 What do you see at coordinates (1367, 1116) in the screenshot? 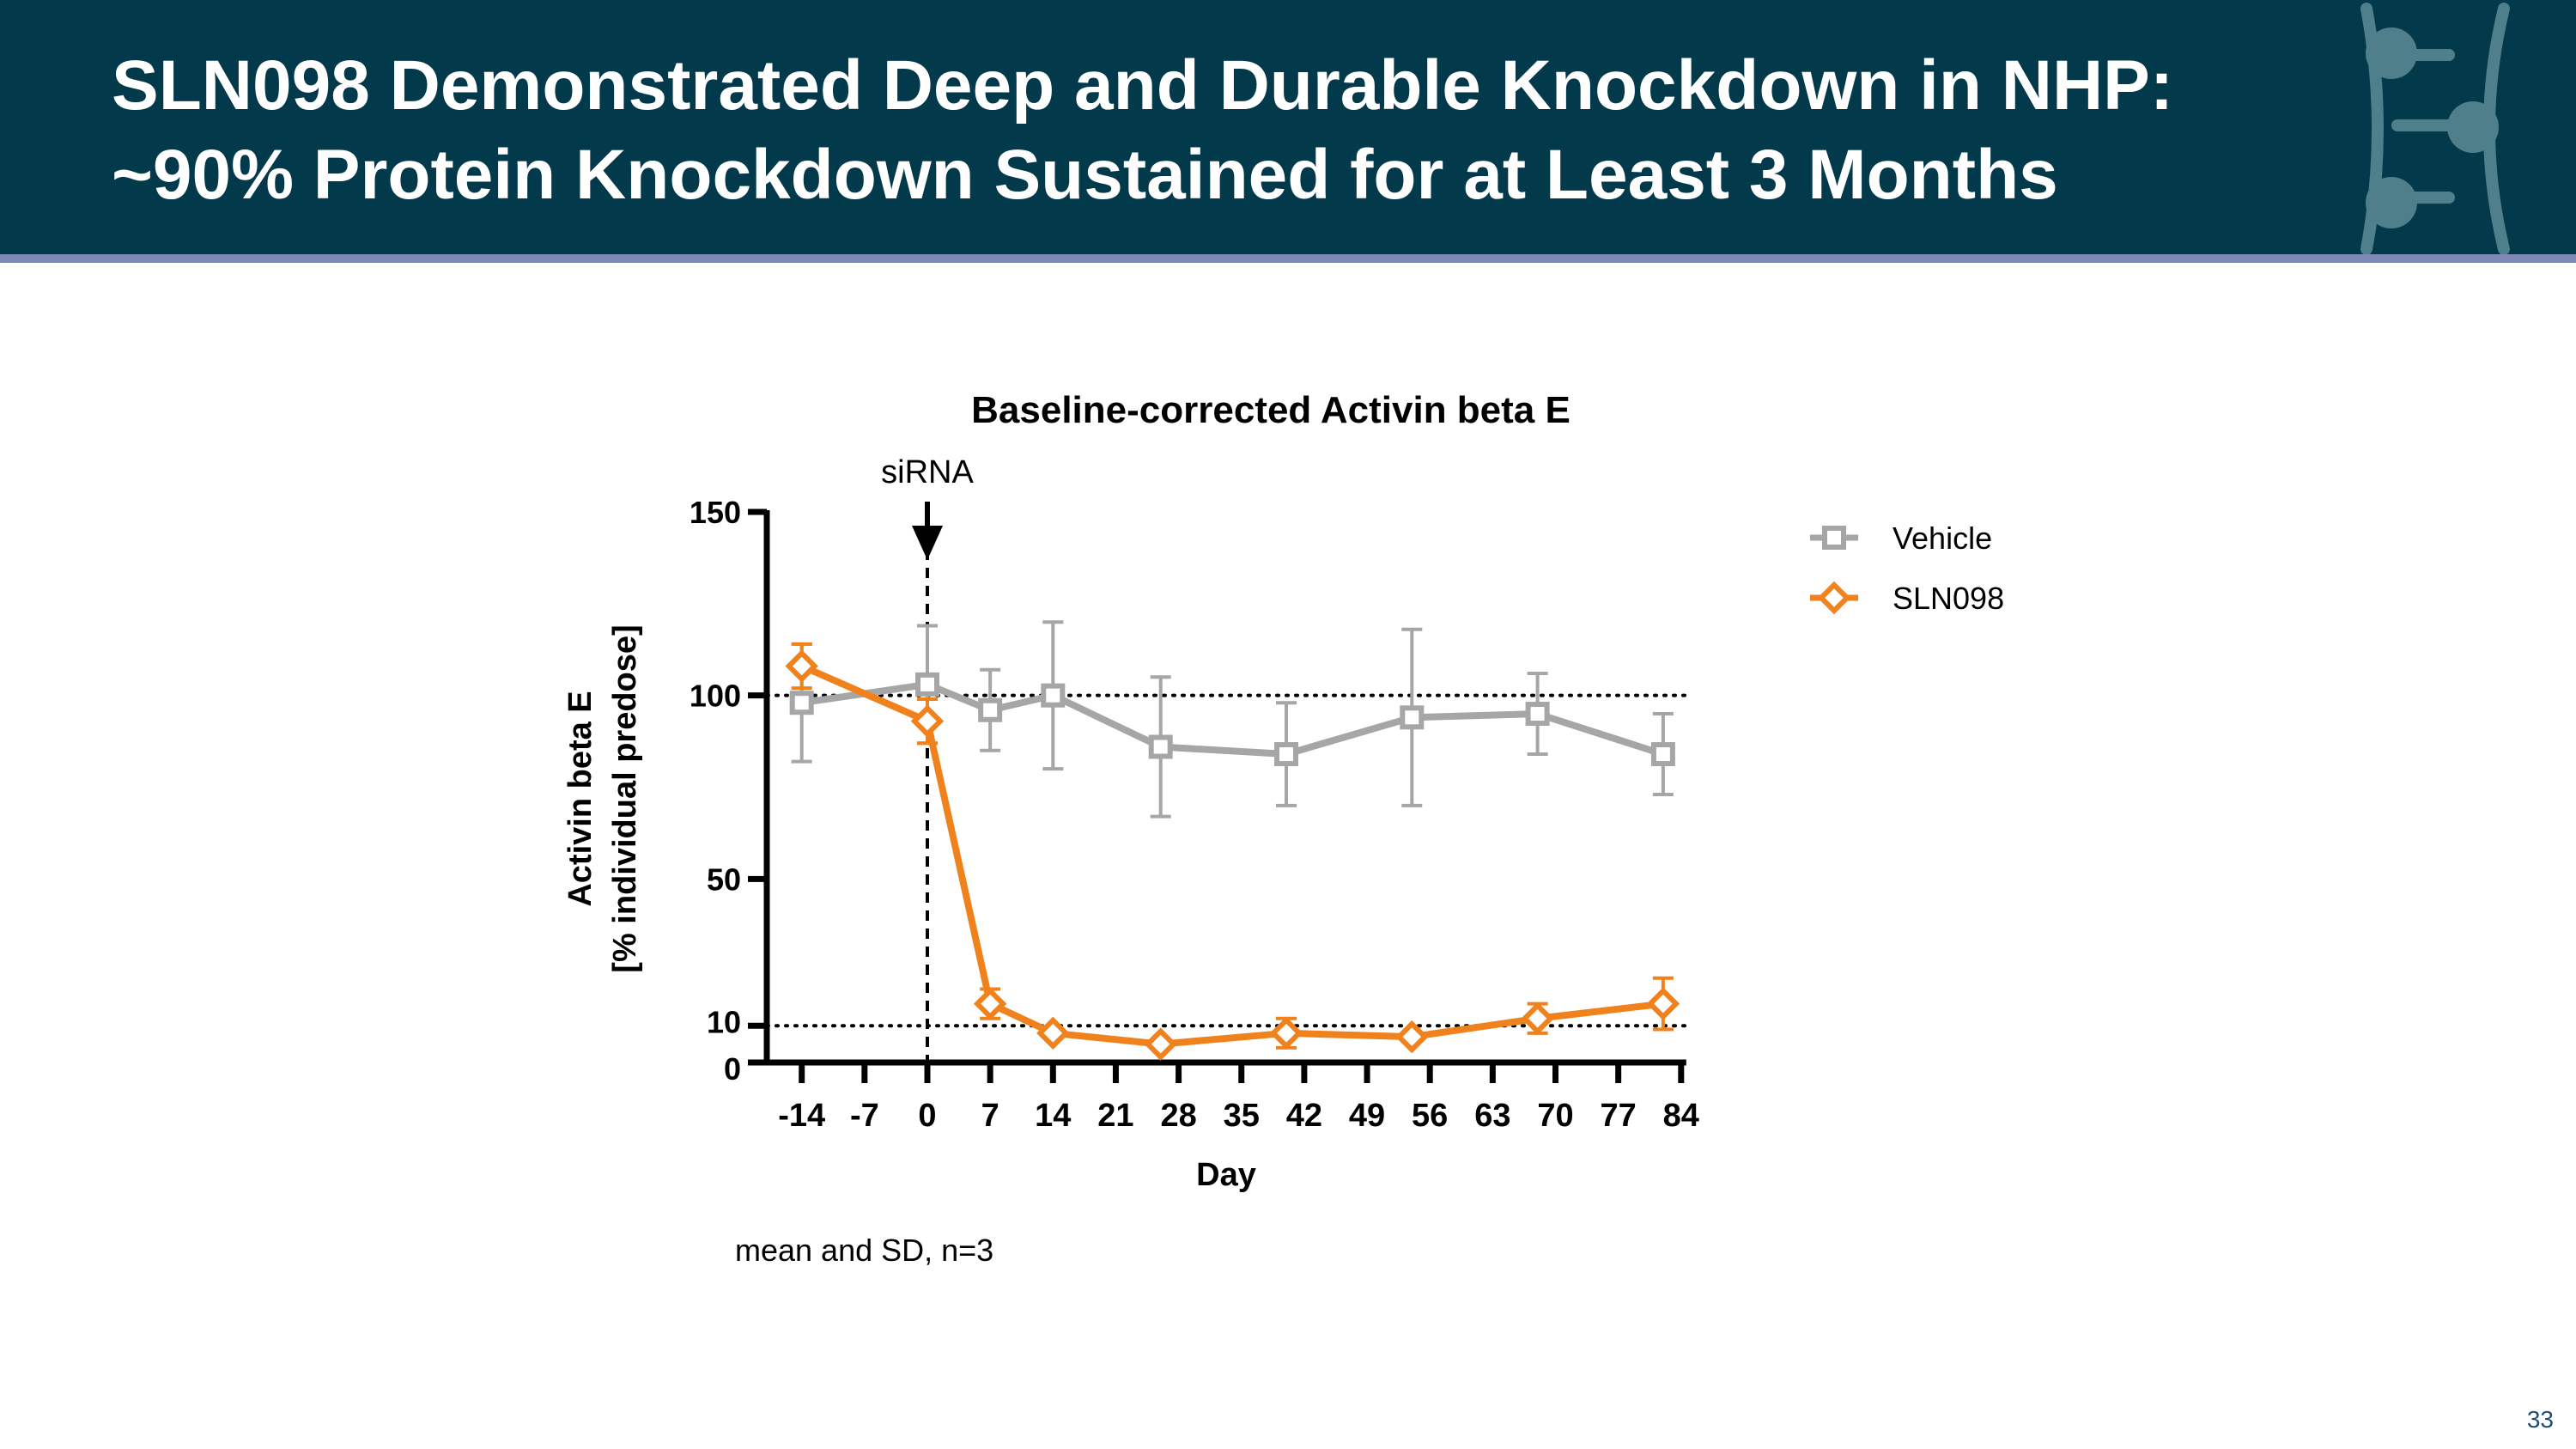
I see `x-tick-label: 49` at bounding box center [1367, 1116].